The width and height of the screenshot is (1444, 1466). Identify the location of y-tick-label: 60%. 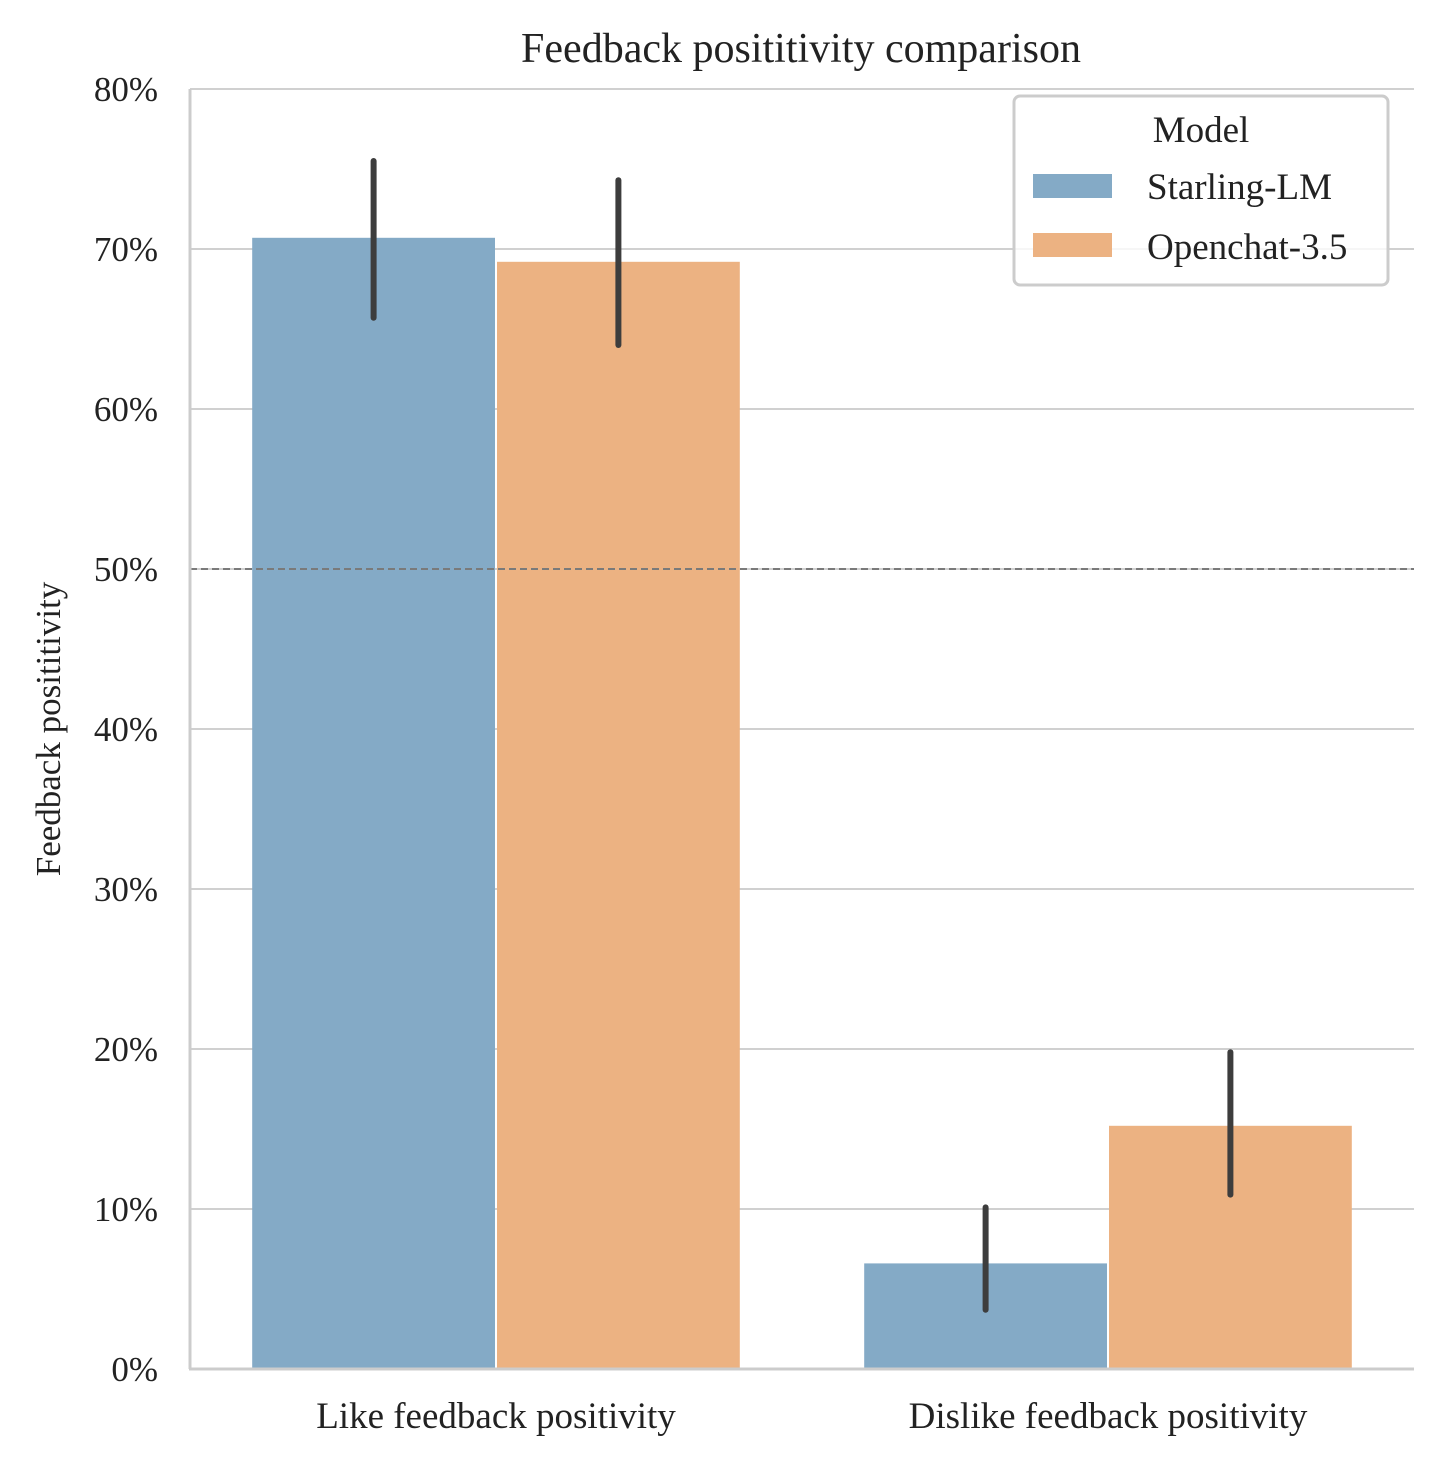
(126, 409).